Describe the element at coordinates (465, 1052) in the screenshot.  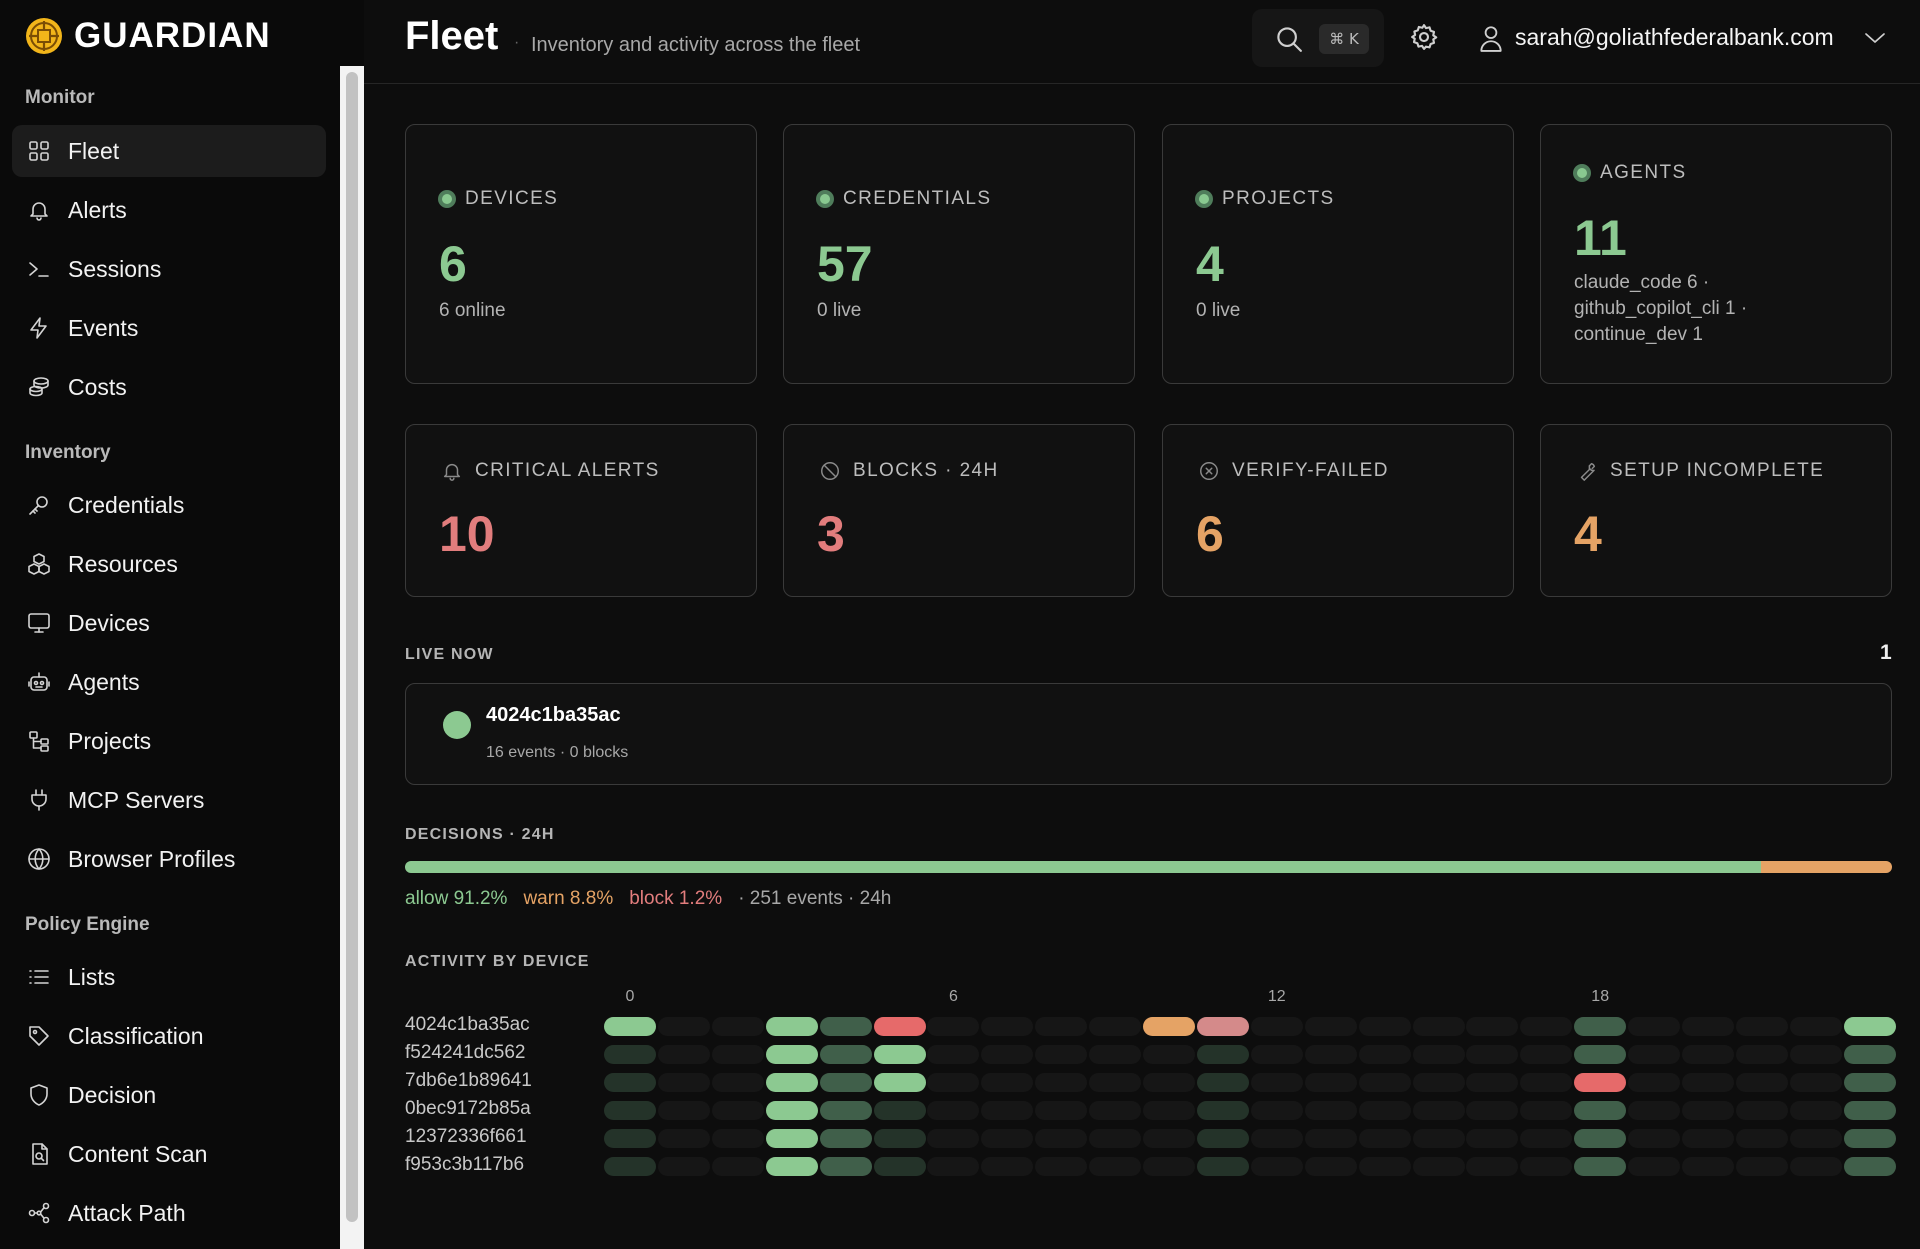
I see `device-label: f524241dc562` at that location.